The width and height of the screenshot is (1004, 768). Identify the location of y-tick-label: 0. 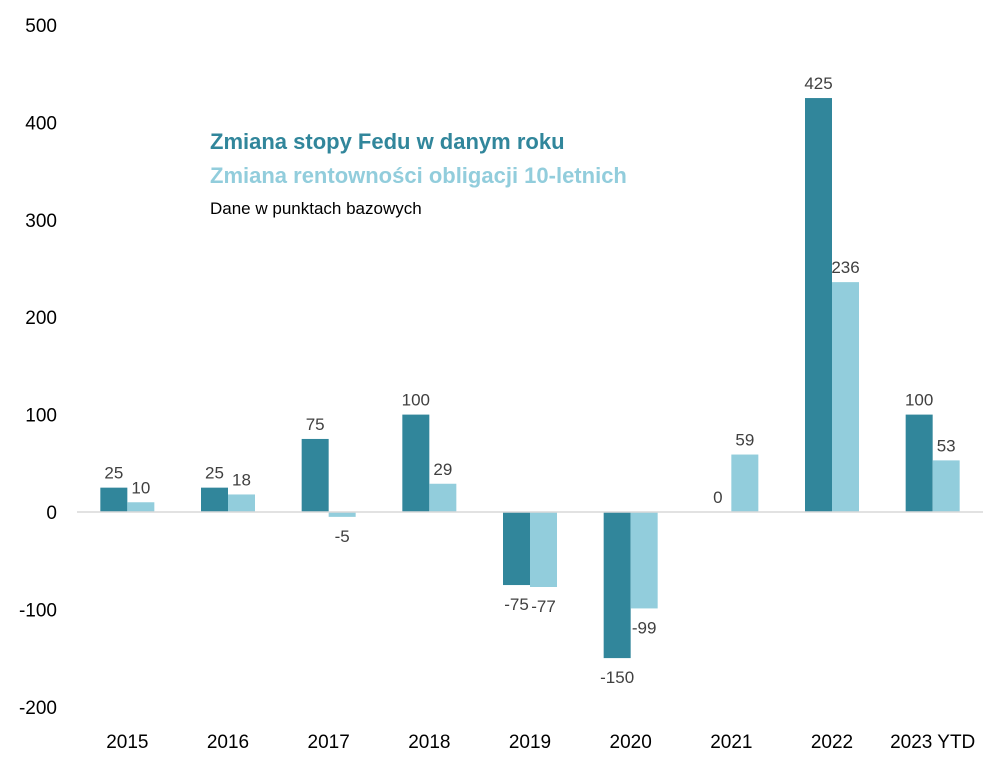
(51, 513).